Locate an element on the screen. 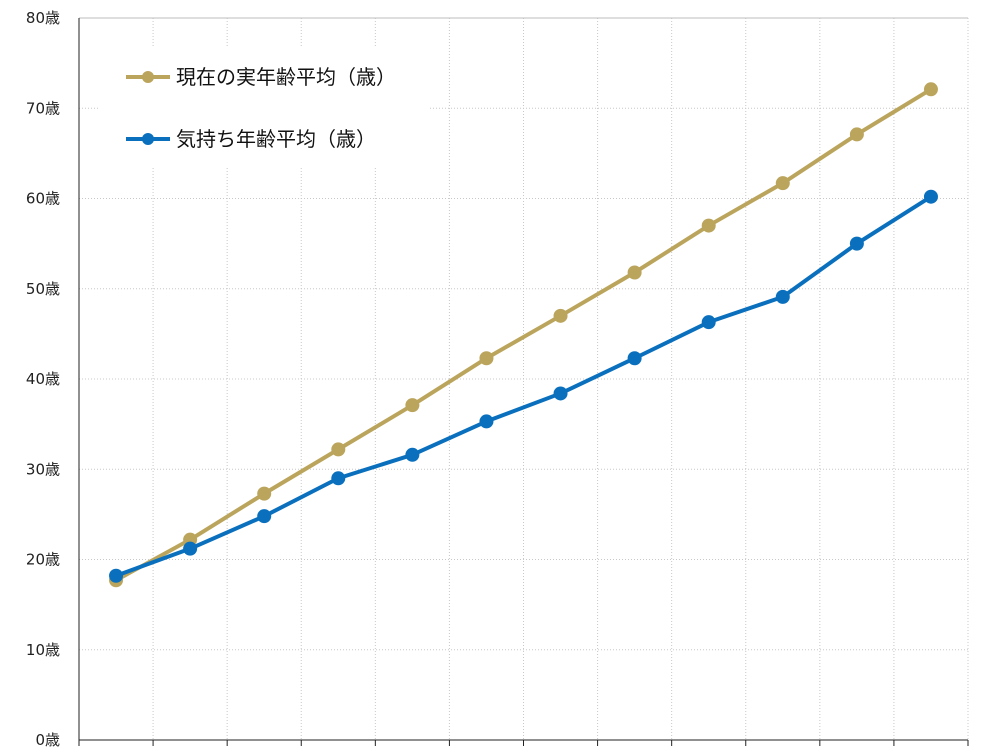 This screenshot has height=748, width=996. chart-legend: 現在の実年齢平均（歳） 気持ち年齢平均（歳） is located at coordinates (265, 108).